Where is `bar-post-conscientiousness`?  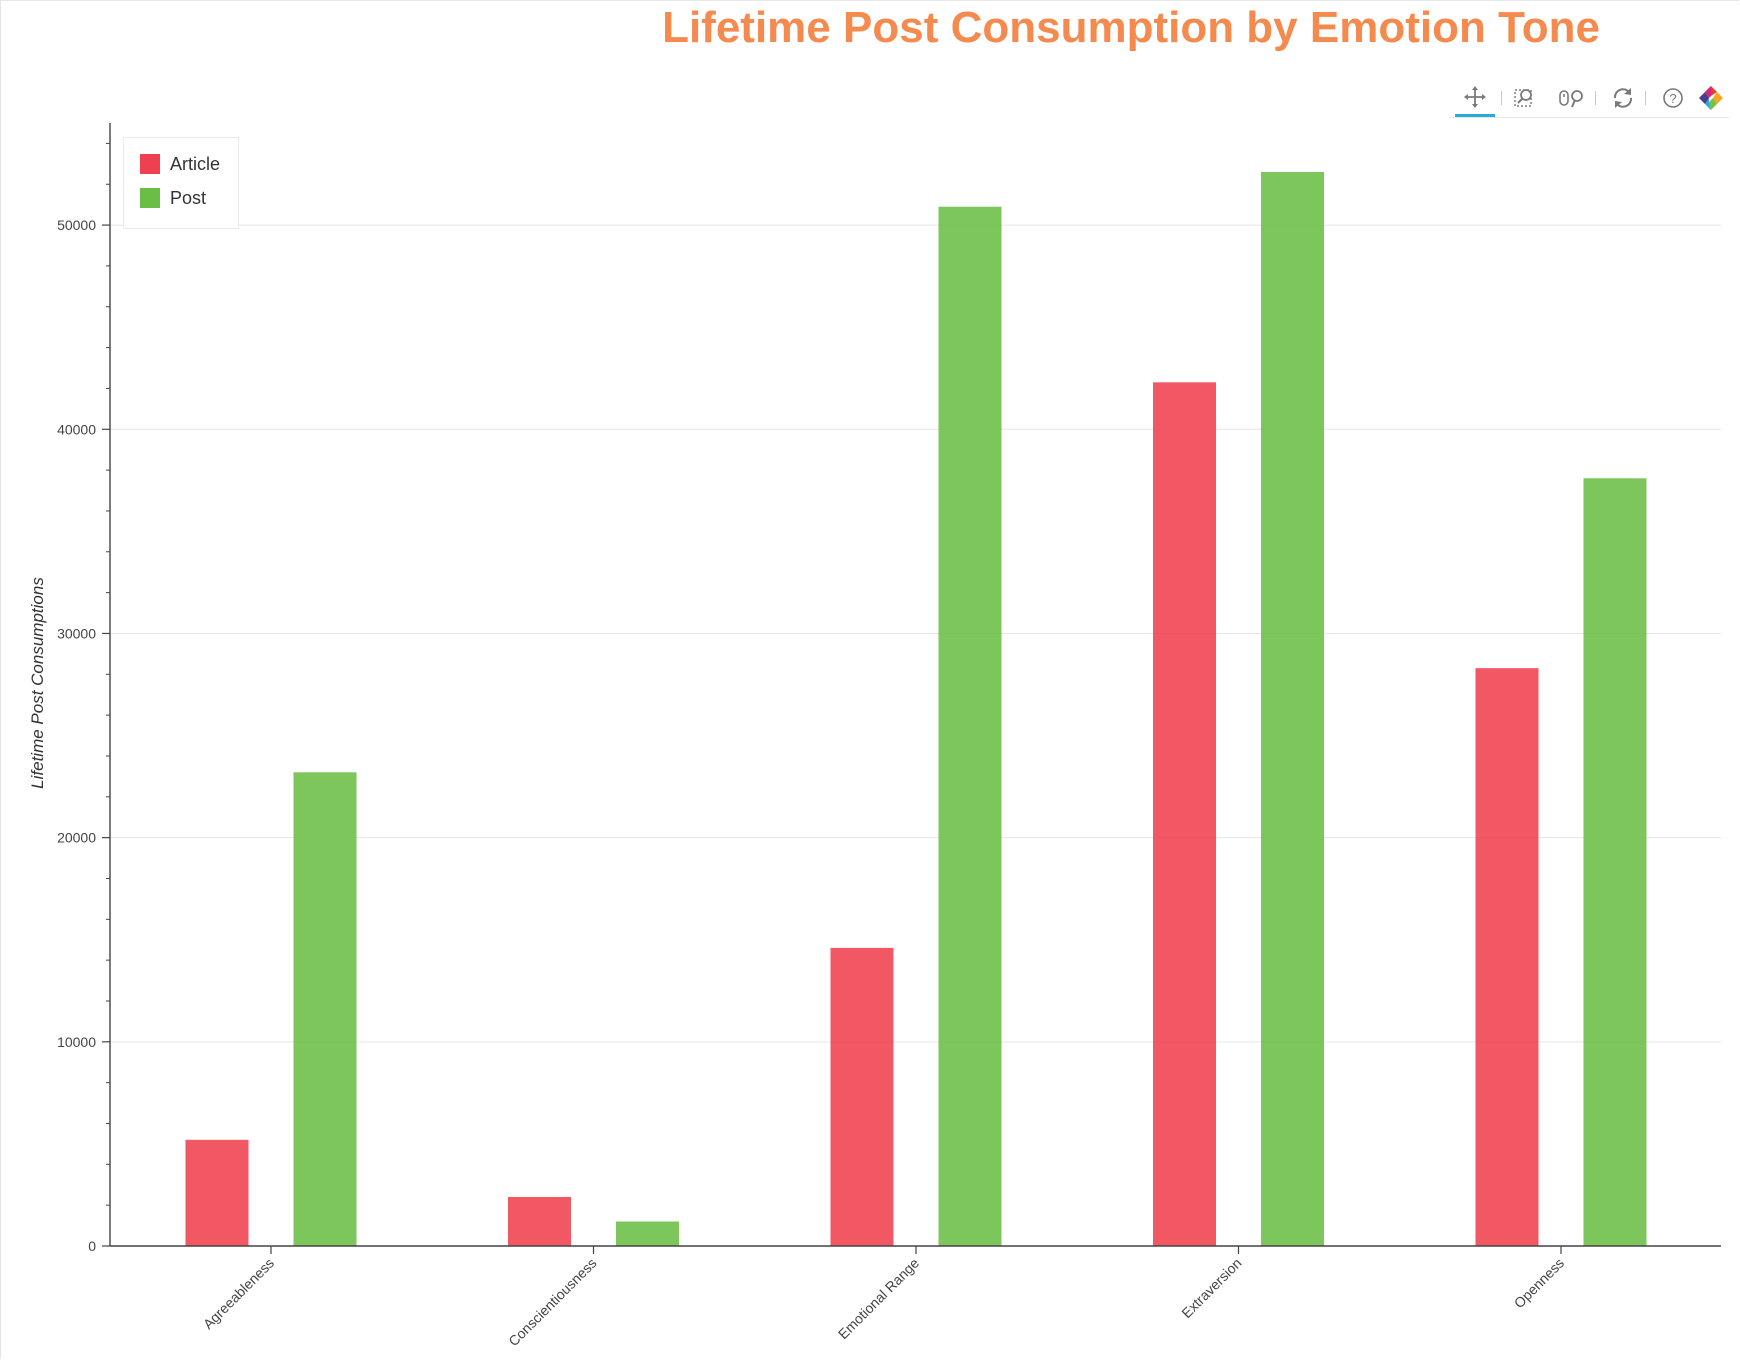 bar-post-conscientiousness is located at coordinates (647, 1233).